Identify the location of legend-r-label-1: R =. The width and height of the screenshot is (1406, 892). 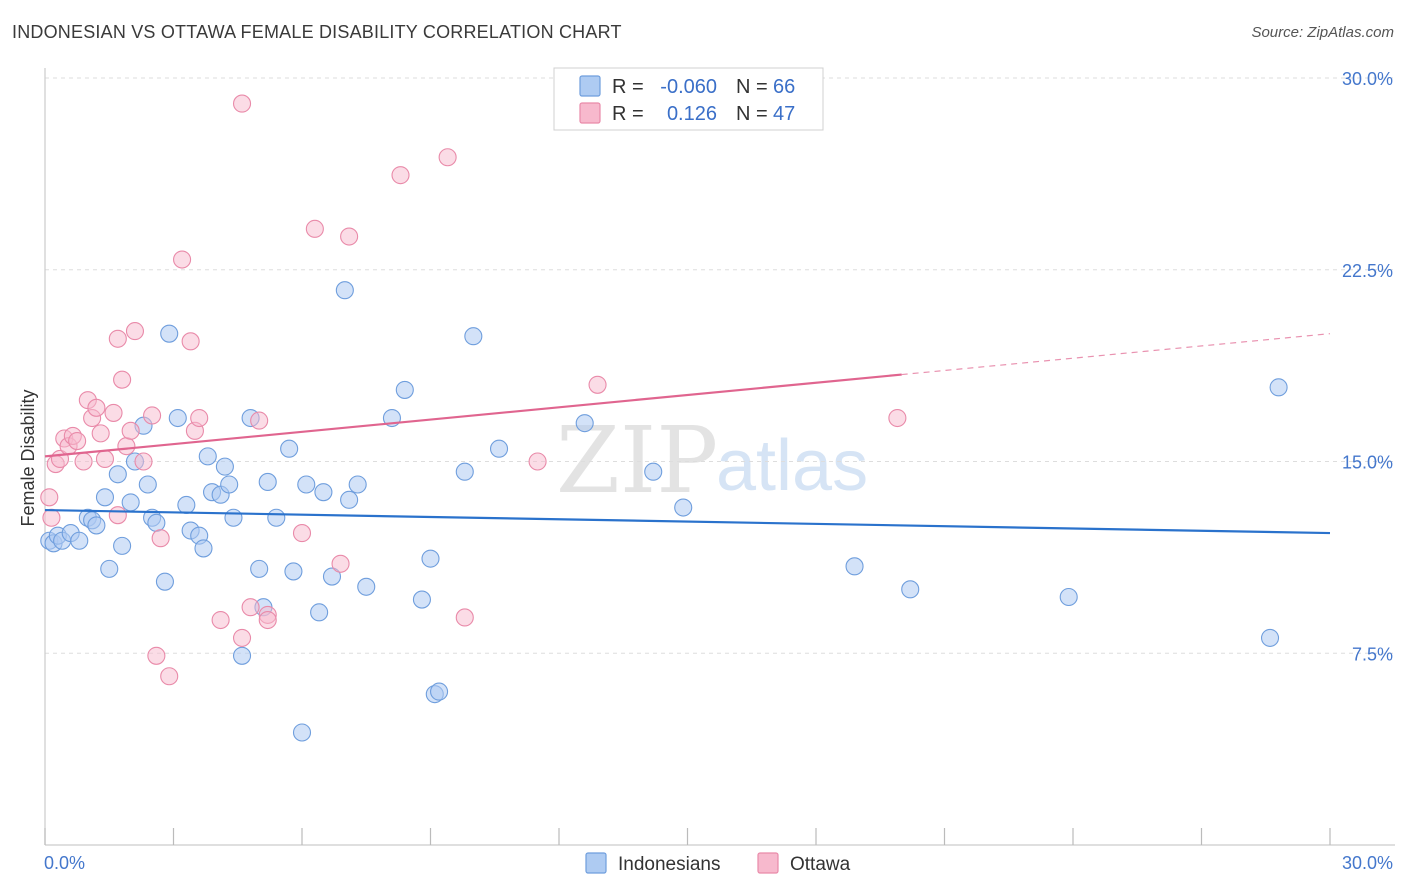
(628, 87).